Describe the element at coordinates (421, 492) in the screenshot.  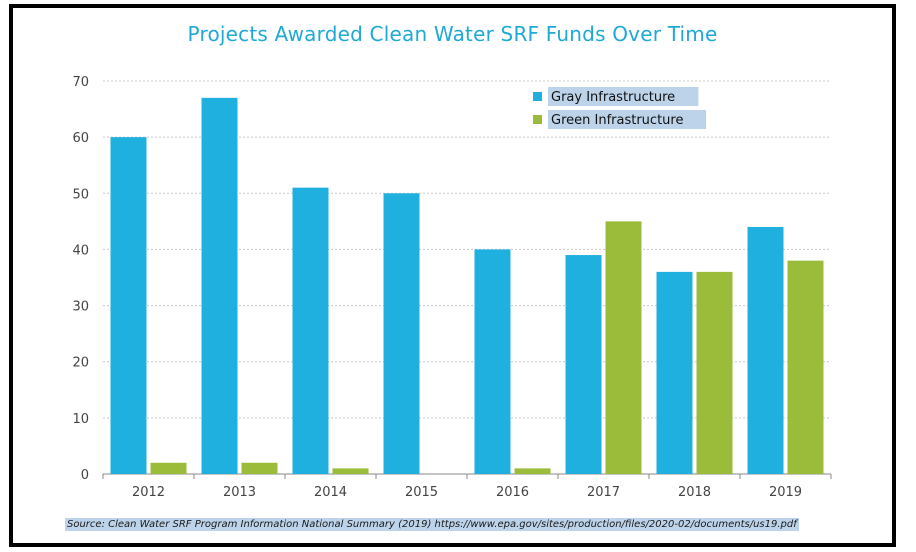
I see `x-tick-label: 2015` at that location.